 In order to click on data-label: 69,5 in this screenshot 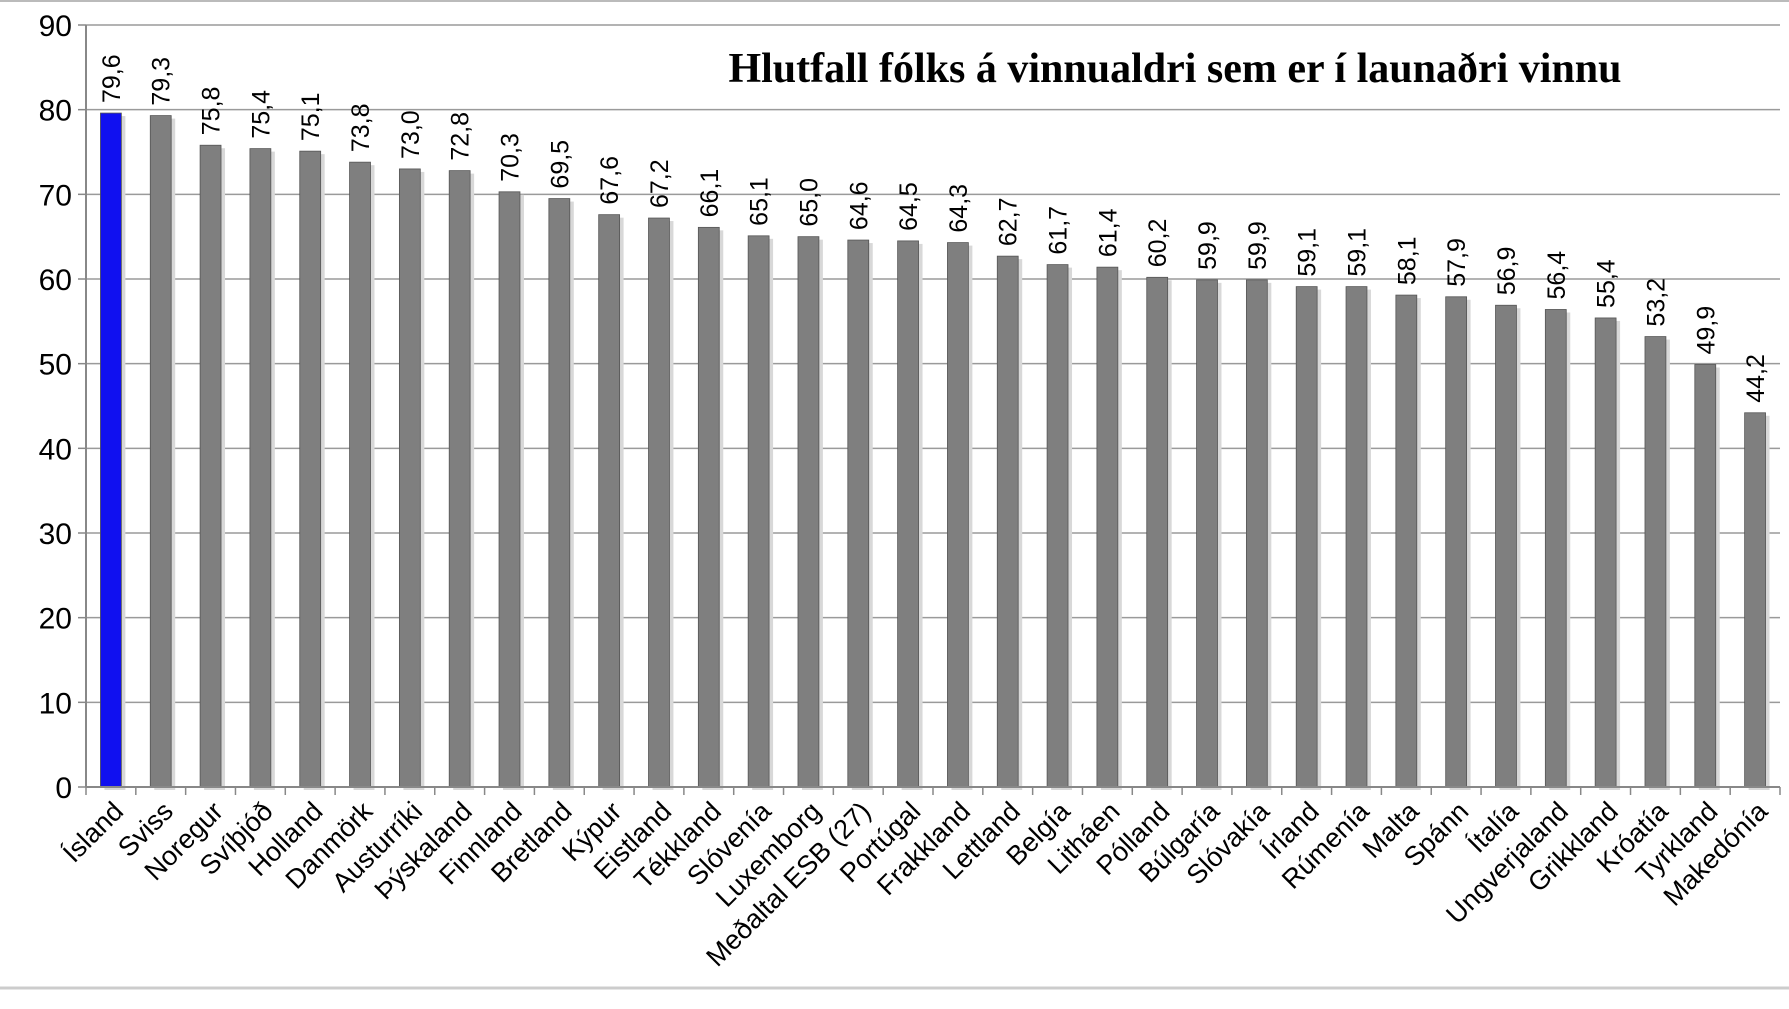, I will do `click(560, 164)`.